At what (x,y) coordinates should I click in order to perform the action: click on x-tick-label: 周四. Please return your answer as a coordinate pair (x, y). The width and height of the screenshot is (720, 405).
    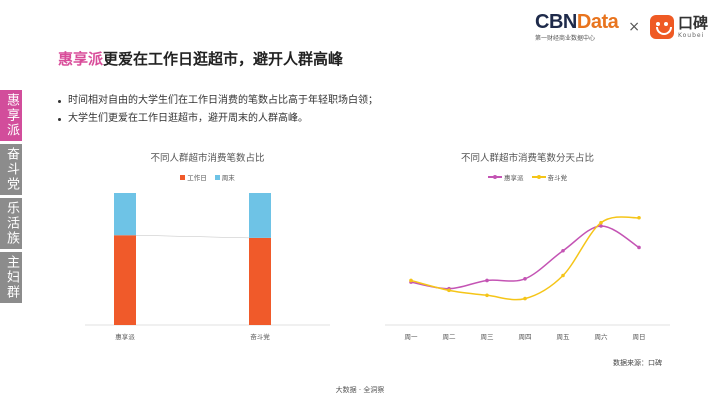
    Looking at the image, I should click on (525, 337).